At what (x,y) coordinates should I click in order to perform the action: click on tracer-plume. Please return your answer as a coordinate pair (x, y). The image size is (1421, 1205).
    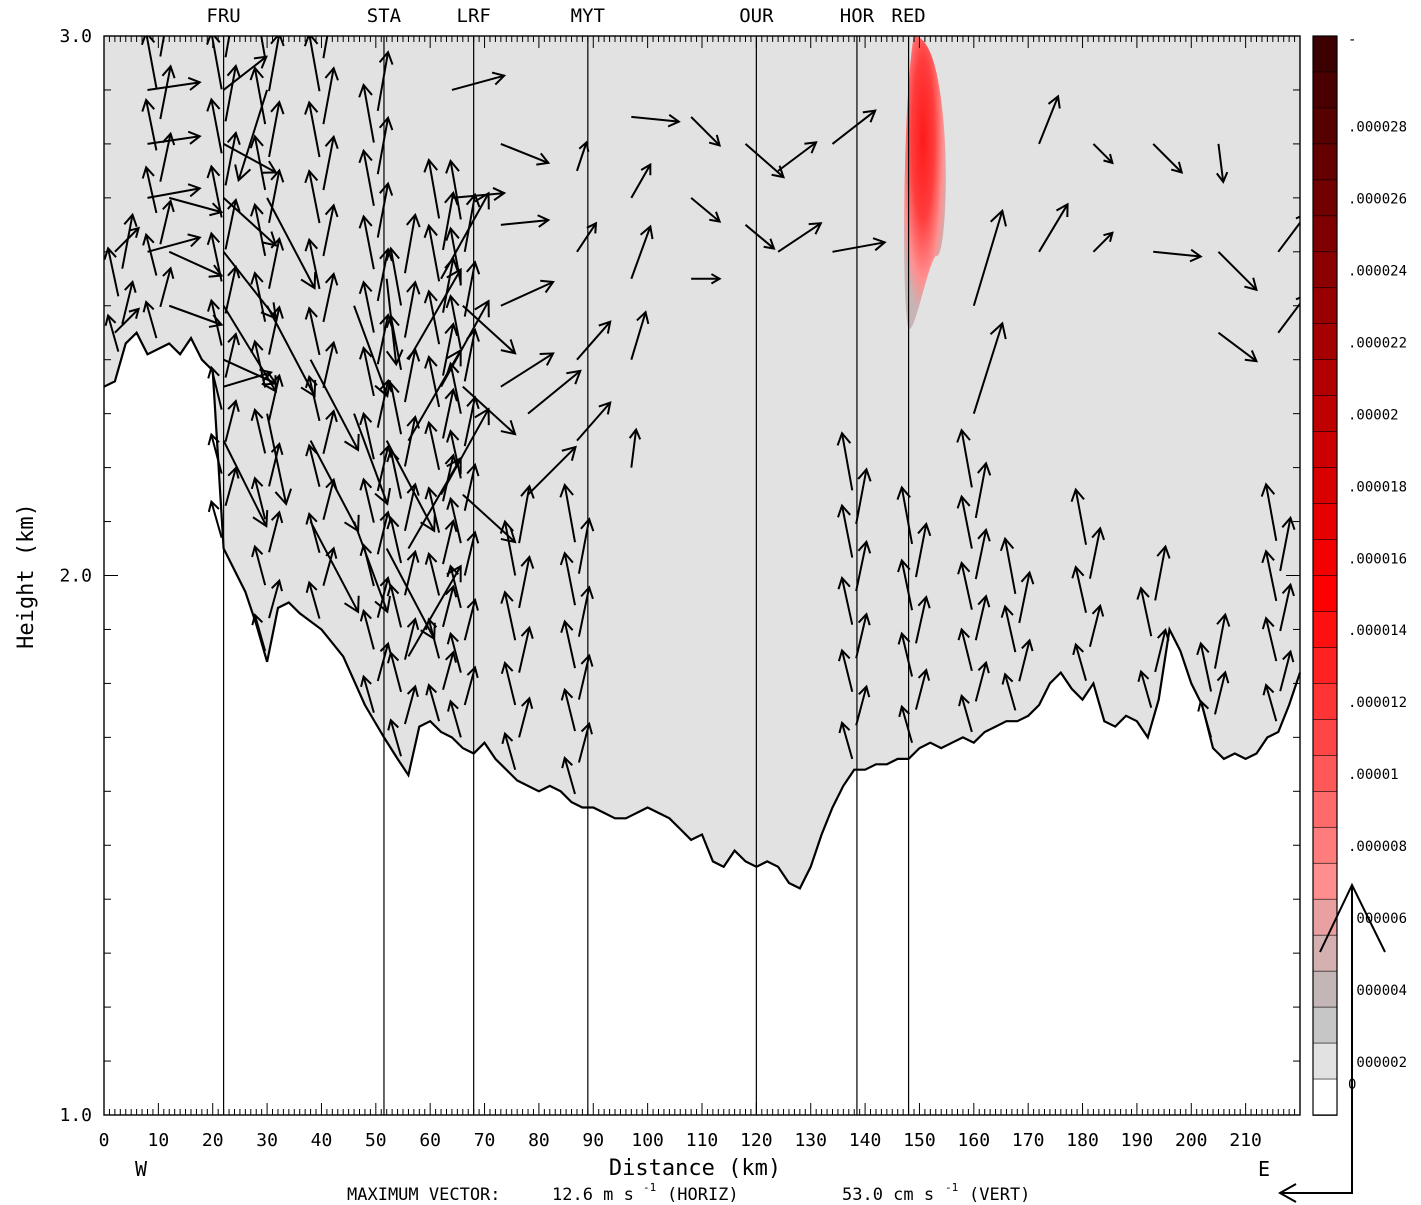
    Looking at the image, I should click on (925, 182).